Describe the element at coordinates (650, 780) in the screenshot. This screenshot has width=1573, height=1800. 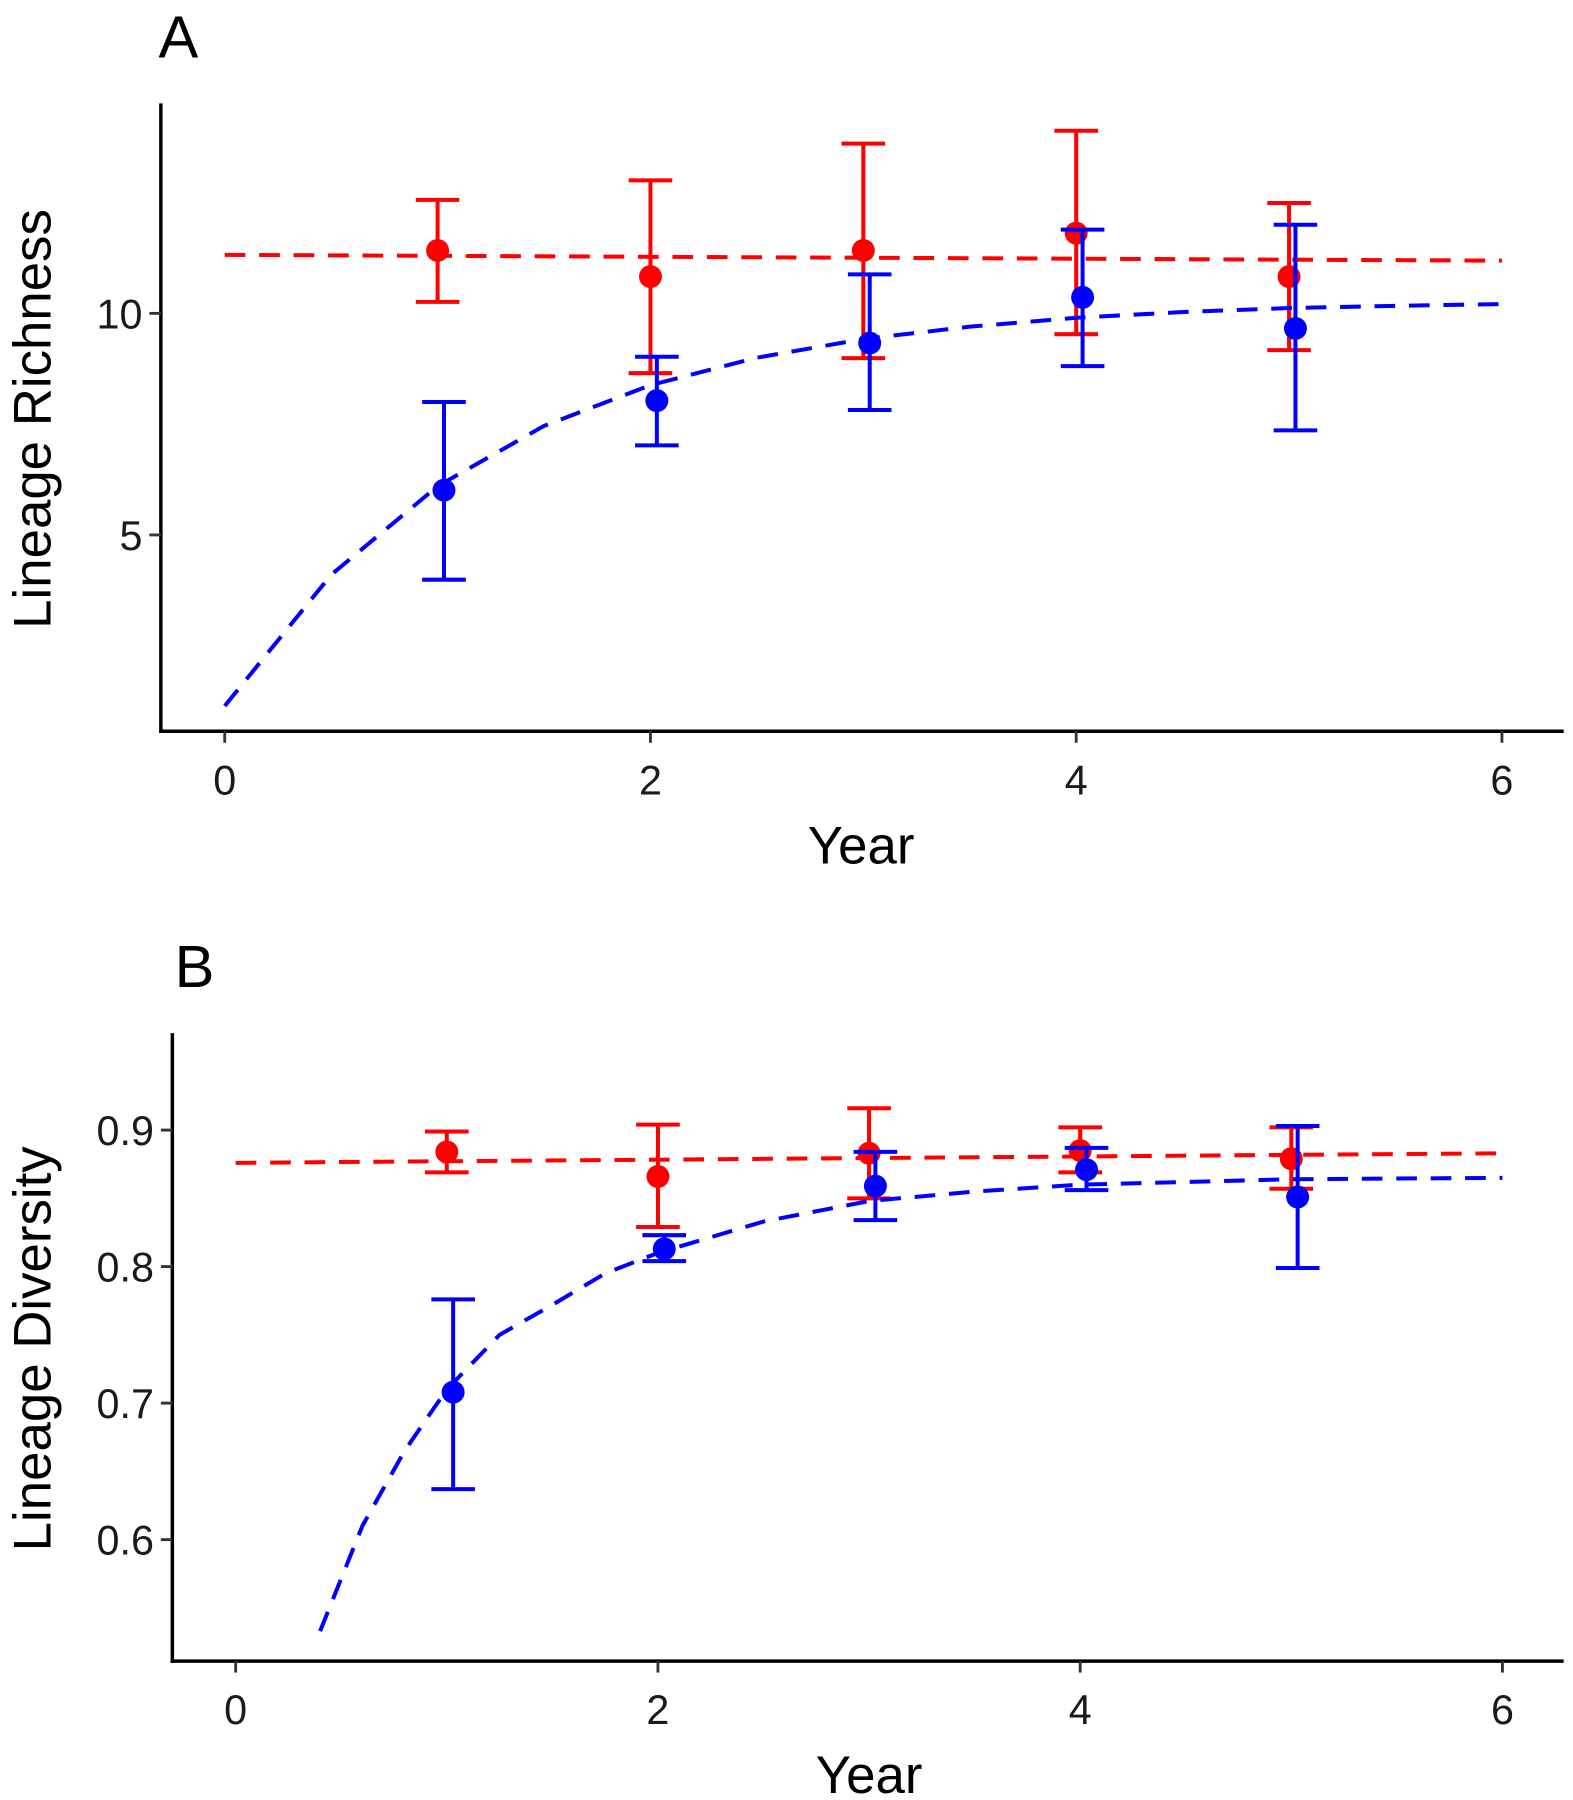
I see `x-tick-label-a: 2` at that location.